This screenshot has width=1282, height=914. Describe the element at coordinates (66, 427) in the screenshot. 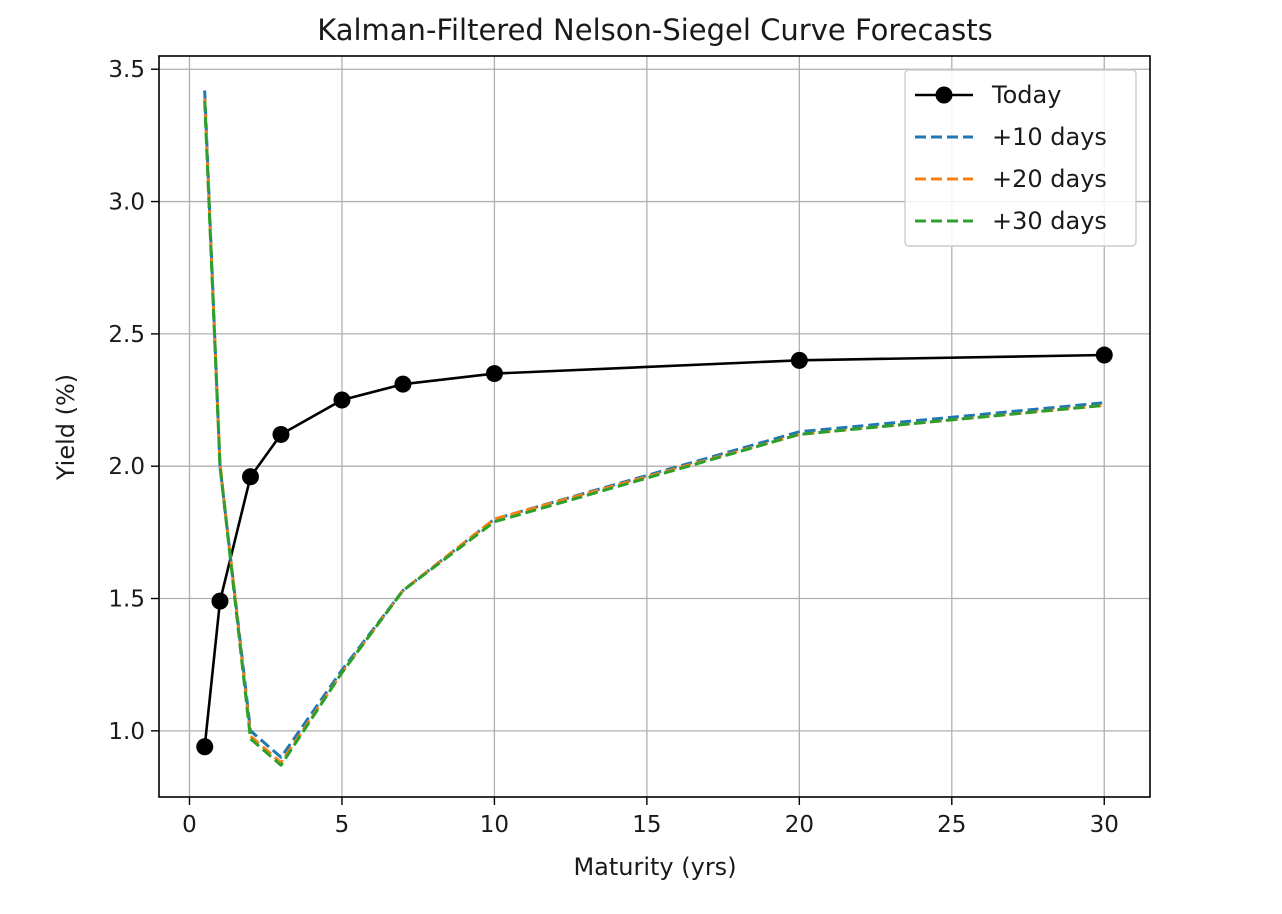

I see `y-axis-title: Yield (%)` at that location.